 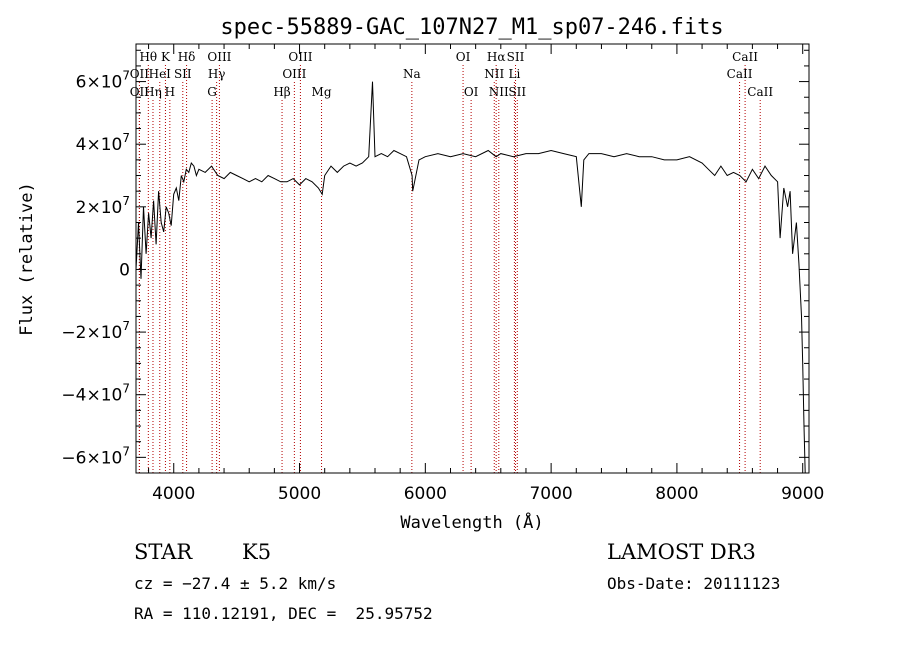 What do you see at coordinates (471, 27) in the screenshot?
I see `chart-title: spec-55889-GAC_107N27_M1_sp07-246.fits` at bounding box center [471, 27].